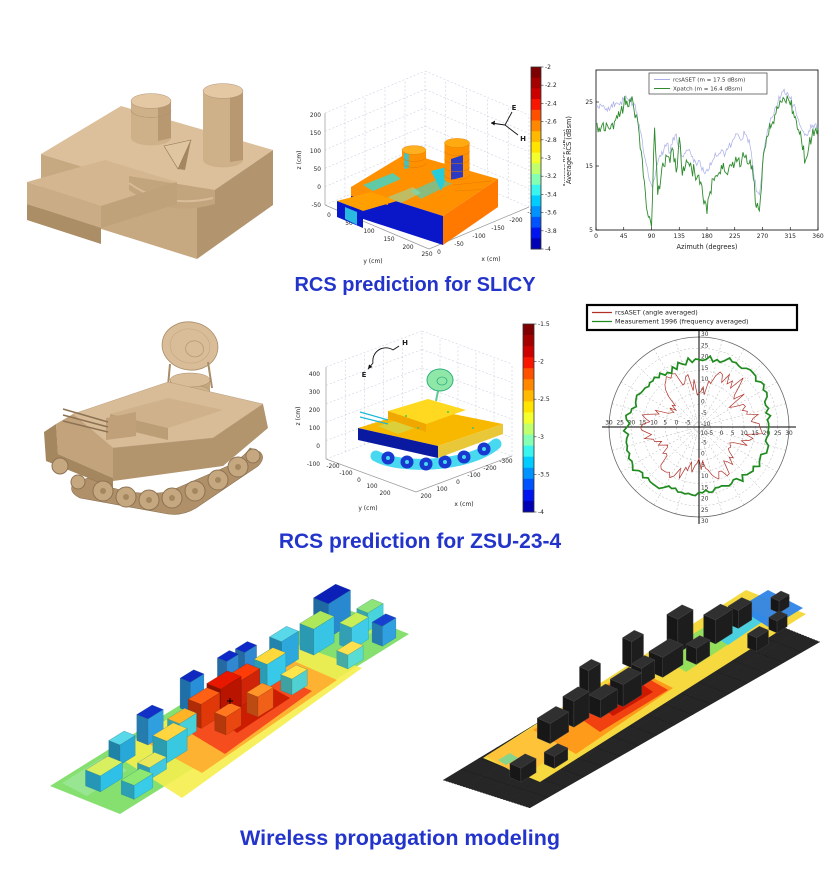  I want to click on dish-jet, so click(440, 380).